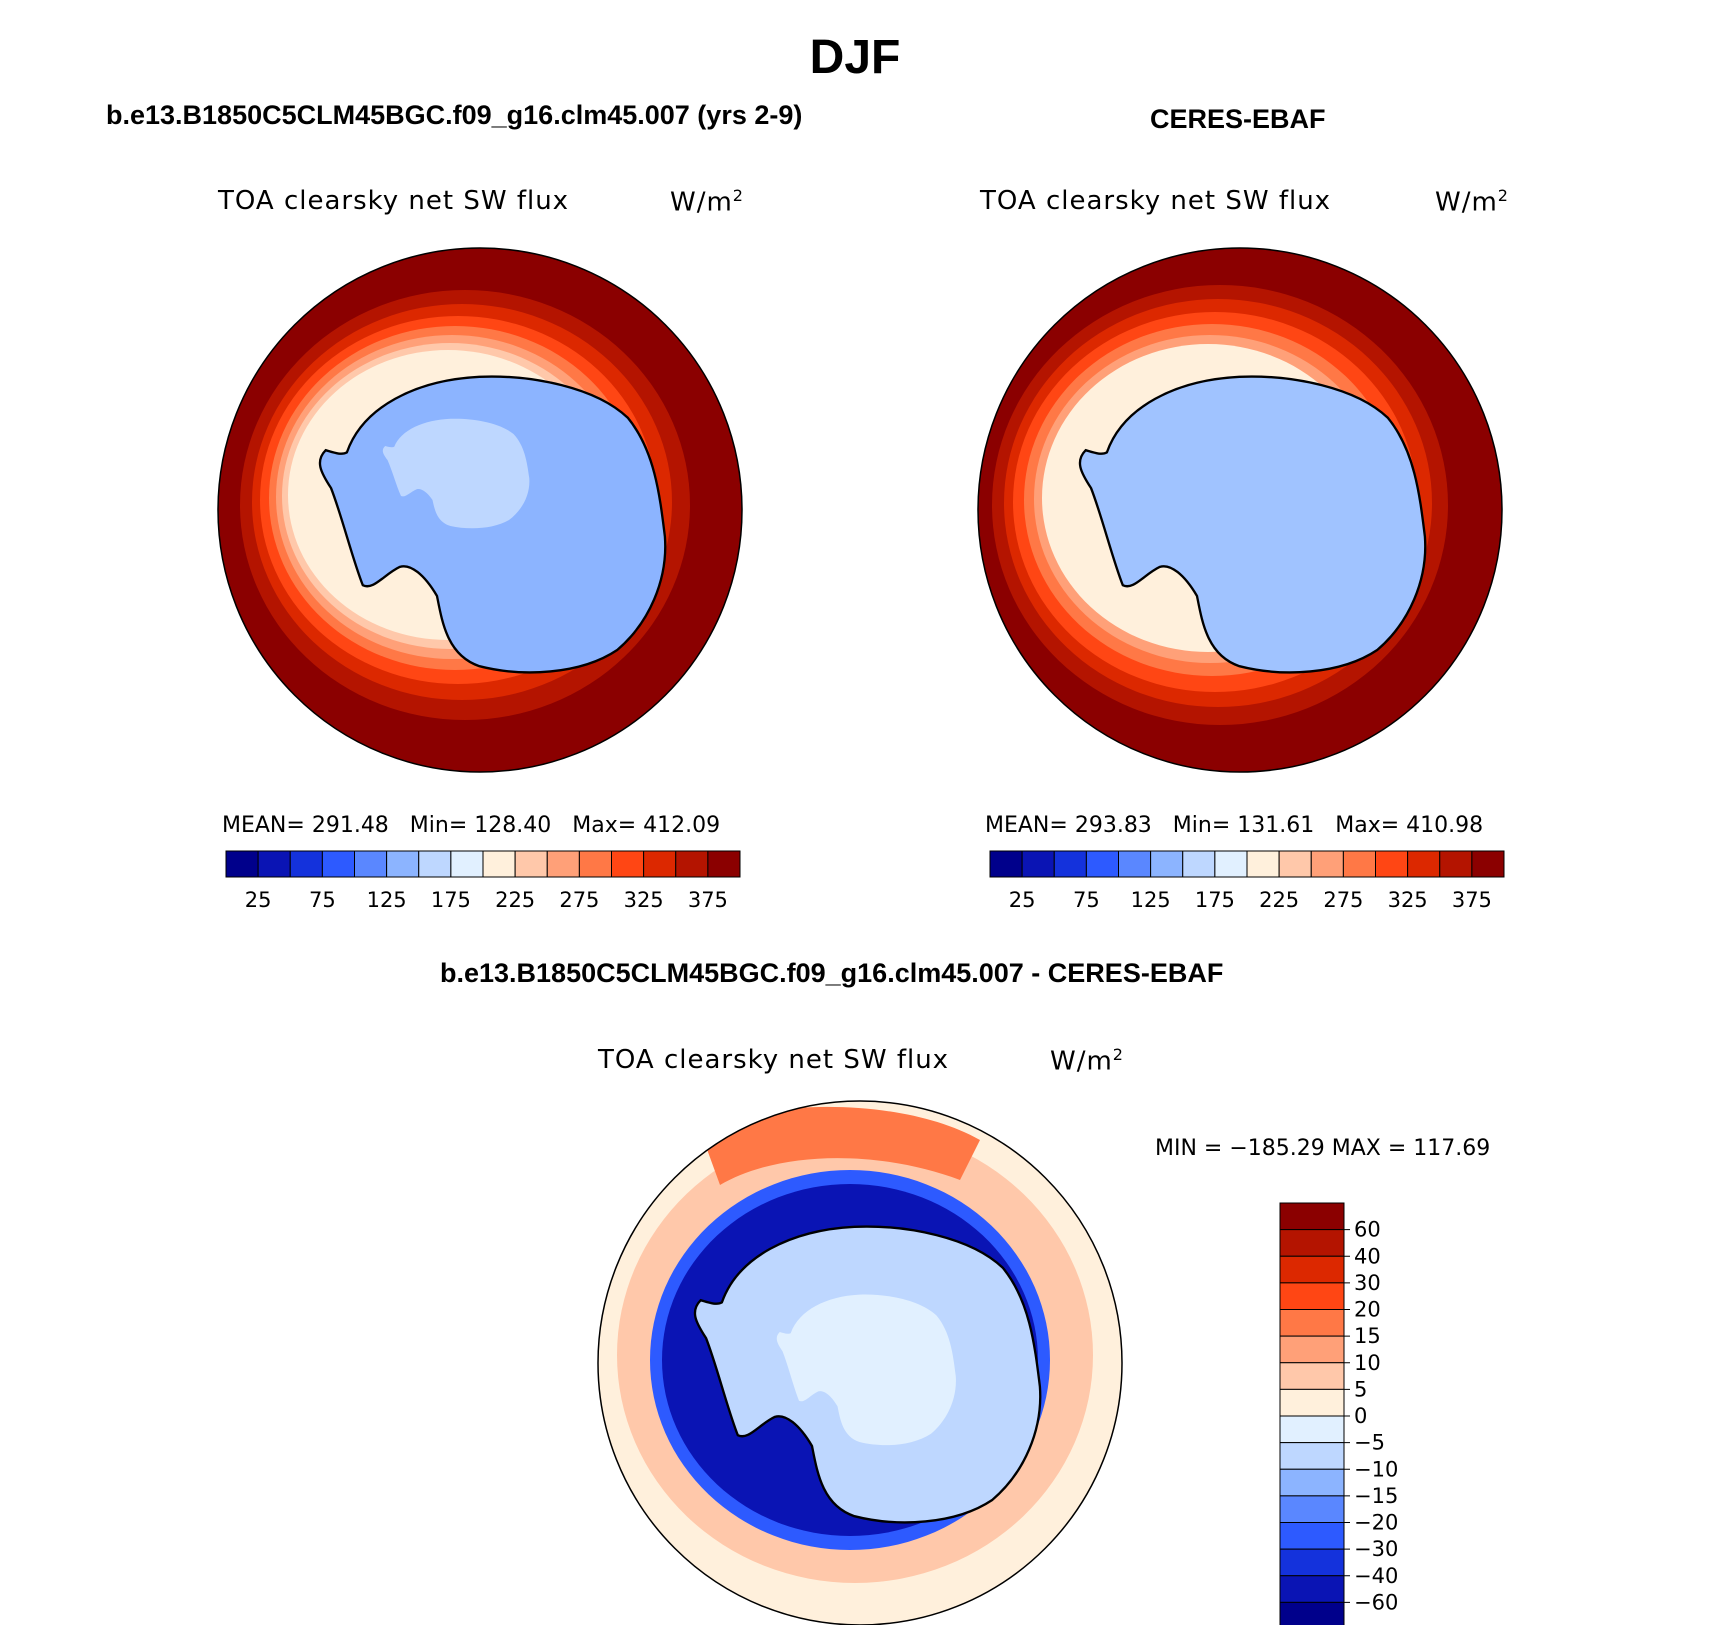 This screenshot has height=1625, width=1710. What do you see at coordinates (1360, 1416) in the screenshot?
I see `colorbar-difference-tick-label: 0` at bounding box center [1360, 1416].